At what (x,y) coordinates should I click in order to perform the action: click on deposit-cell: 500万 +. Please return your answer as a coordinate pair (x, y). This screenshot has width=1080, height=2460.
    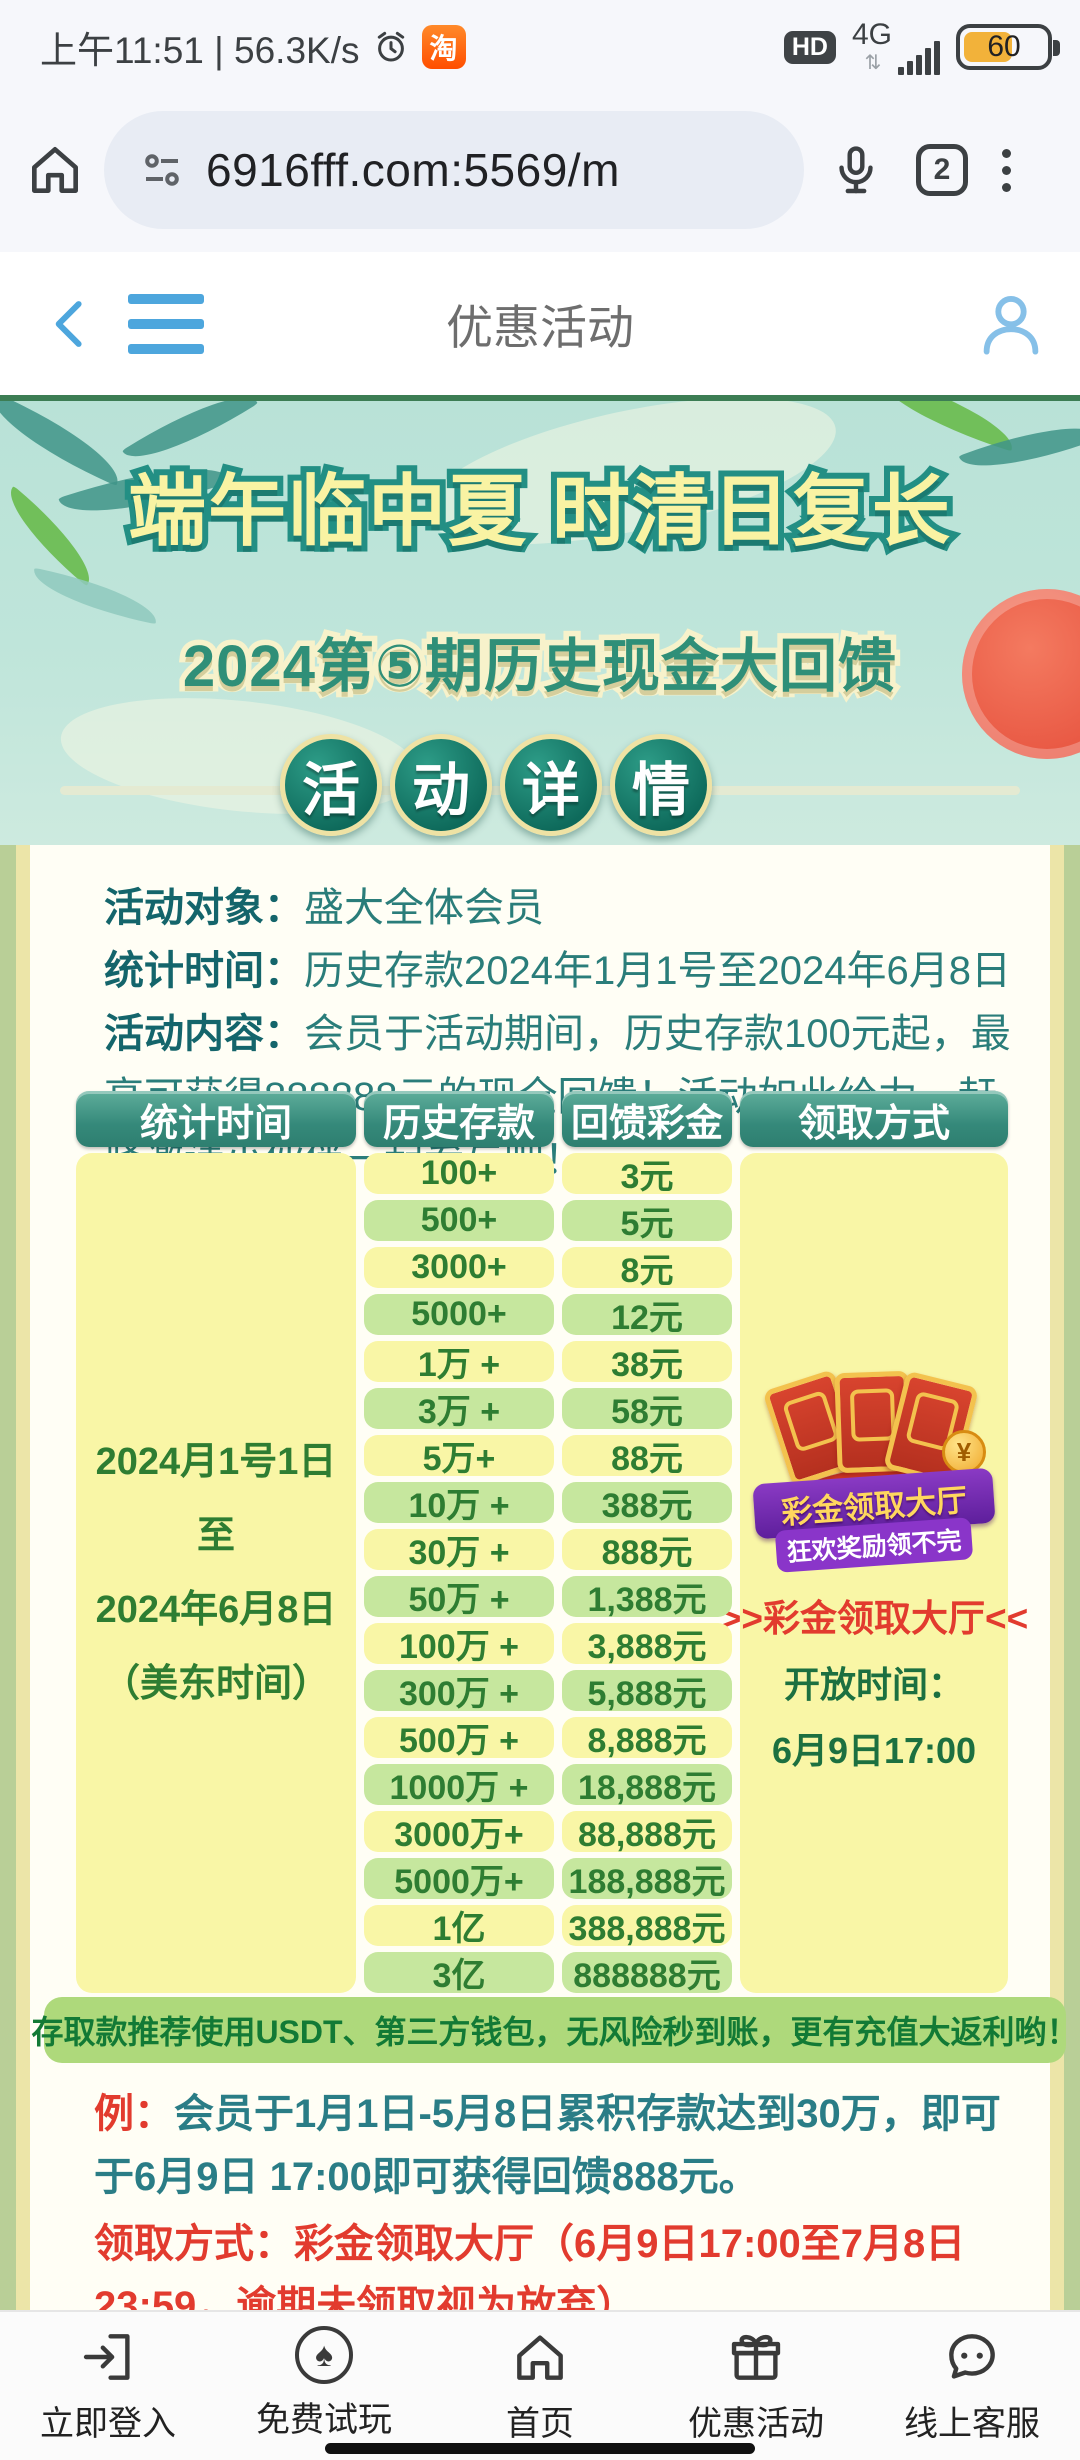
    Looking at the image, I should click on (459, 1738).